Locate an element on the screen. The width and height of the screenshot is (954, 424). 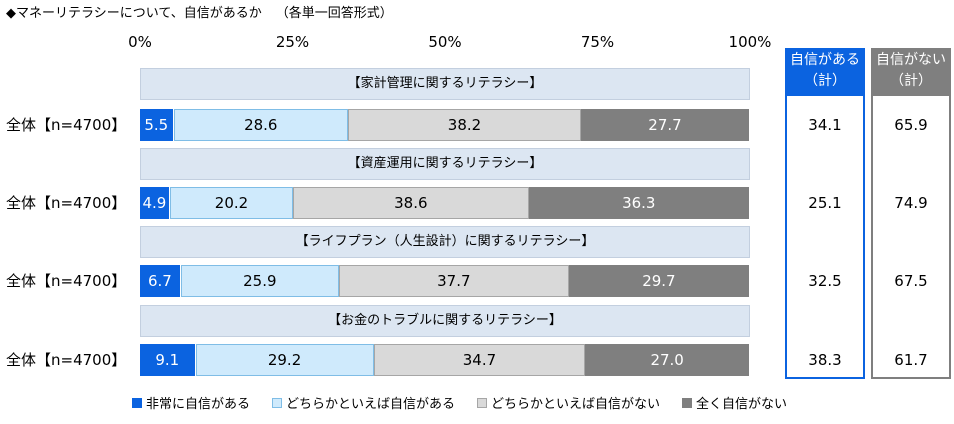
data-label: 9.1 is located at coordinates (167, 360).